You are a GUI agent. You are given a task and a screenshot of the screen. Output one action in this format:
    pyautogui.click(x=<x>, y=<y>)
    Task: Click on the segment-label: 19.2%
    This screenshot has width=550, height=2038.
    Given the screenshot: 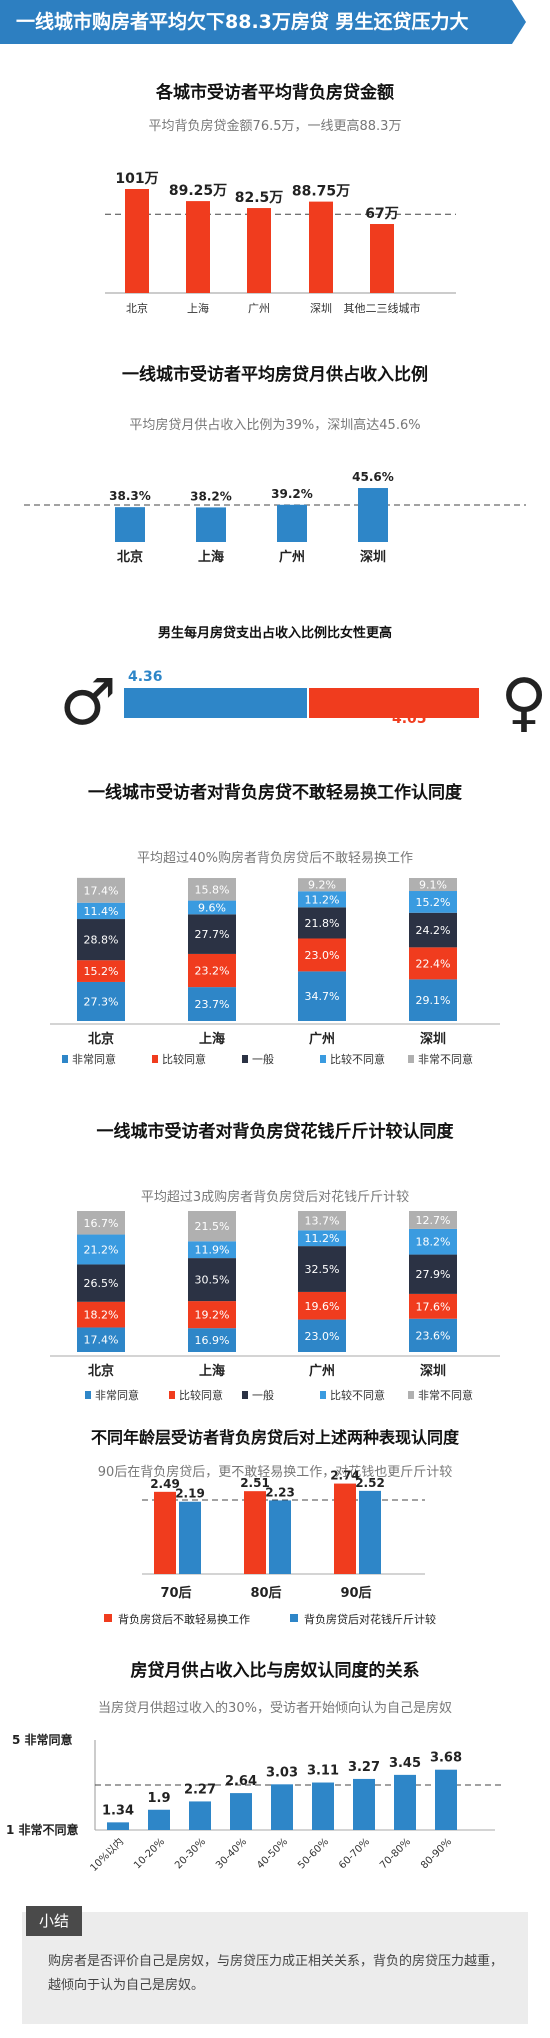 What is the action you would take?
    pyautogui.click(x=212, y=1315)
    